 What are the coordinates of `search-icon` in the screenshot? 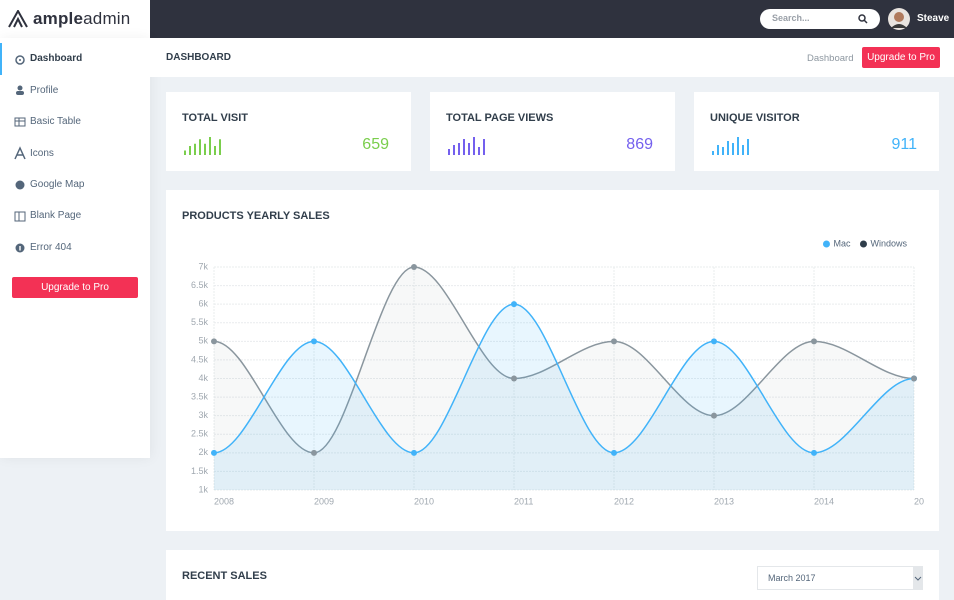 It's located at (863, 19).